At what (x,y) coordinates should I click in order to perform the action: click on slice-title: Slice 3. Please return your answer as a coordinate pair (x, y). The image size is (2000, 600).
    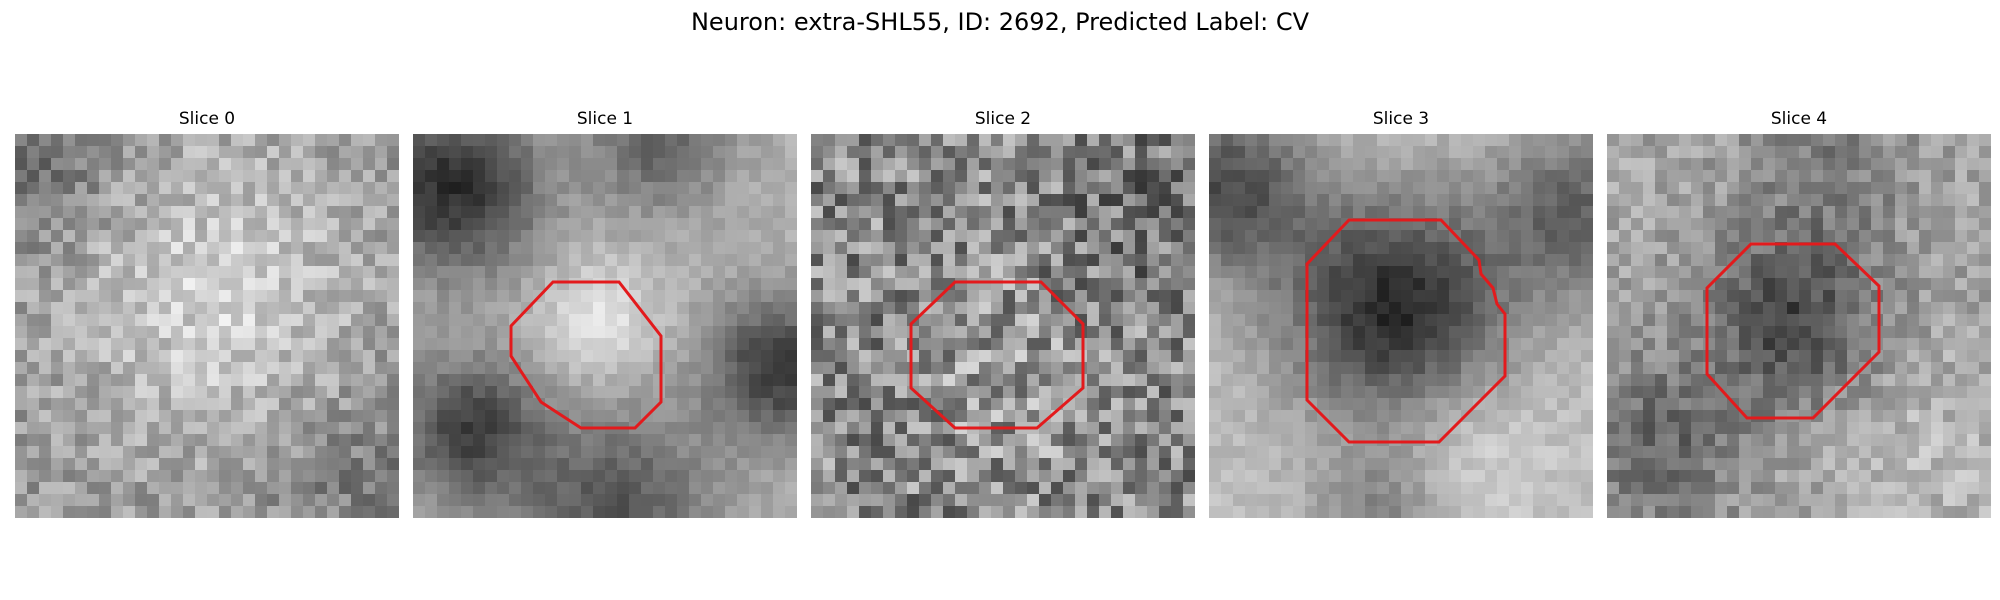
    Looking at the image, I should click on (1401, 119).